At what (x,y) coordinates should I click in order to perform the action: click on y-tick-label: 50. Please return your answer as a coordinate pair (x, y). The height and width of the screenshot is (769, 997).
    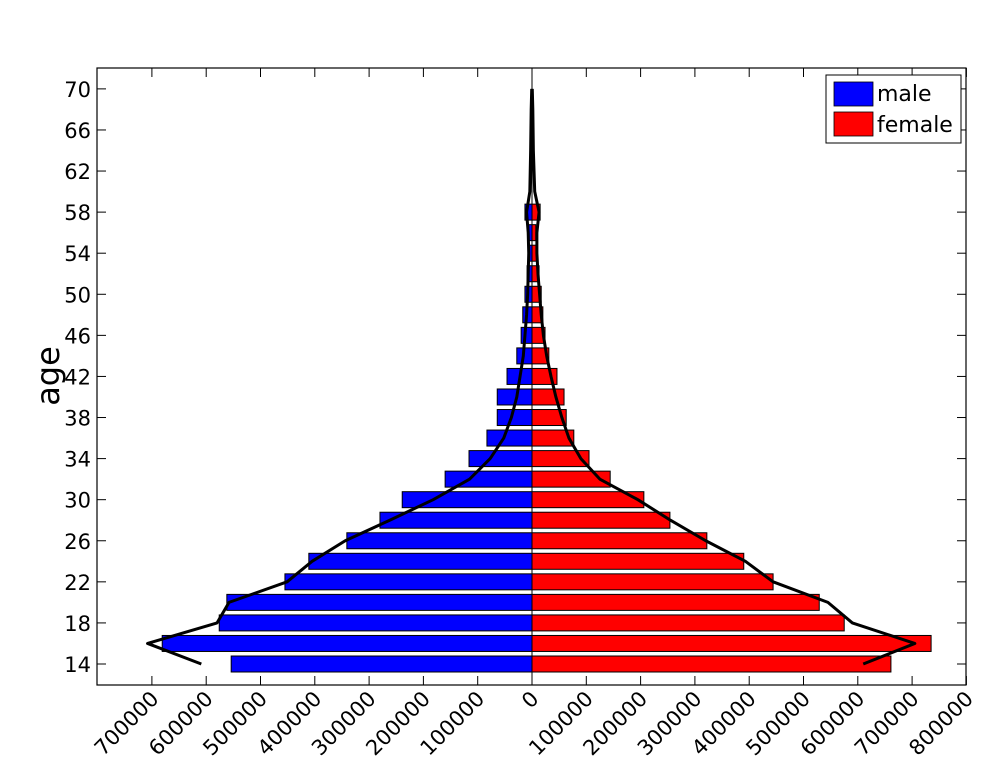
    Looking at the image, I should click on (77, 295).